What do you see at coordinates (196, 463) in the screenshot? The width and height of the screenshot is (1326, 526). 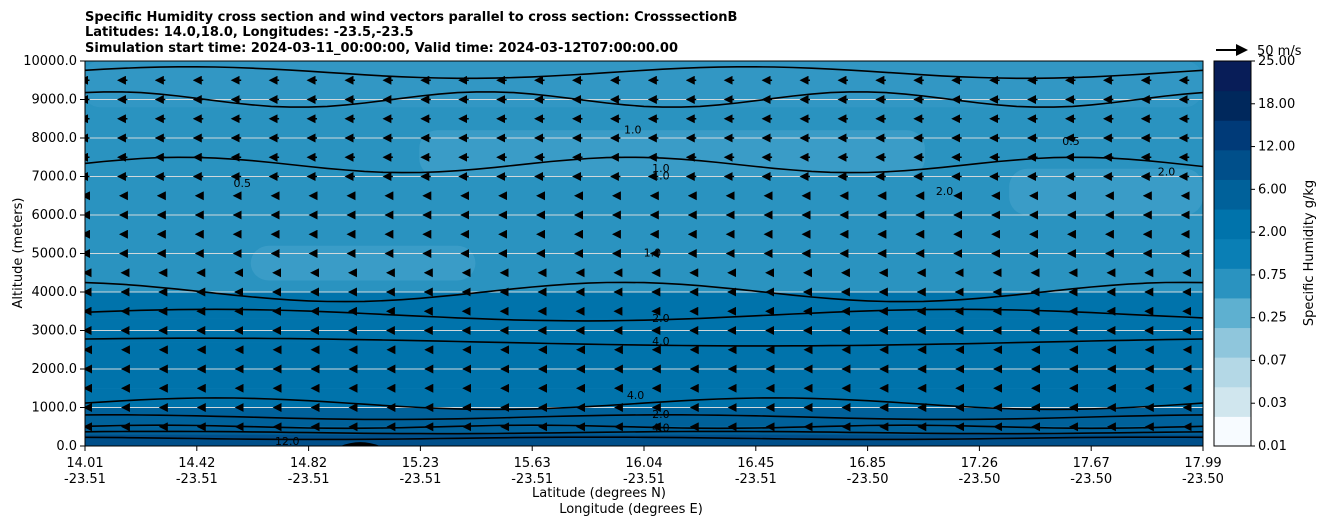 I see `x-tick-label-latitude: 14.42` at bounding box center [196, 463].